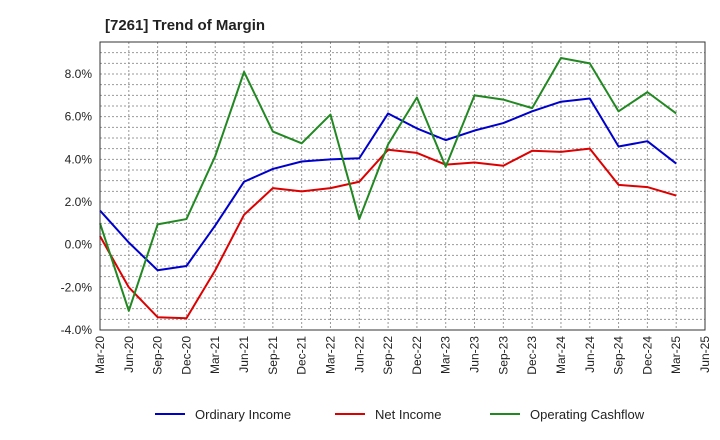 This screenshot has height=440, width=720. Describe the element at coordinates (330, 355) in the screenshot. I see `x-tick-label: Mar-22` at that location.